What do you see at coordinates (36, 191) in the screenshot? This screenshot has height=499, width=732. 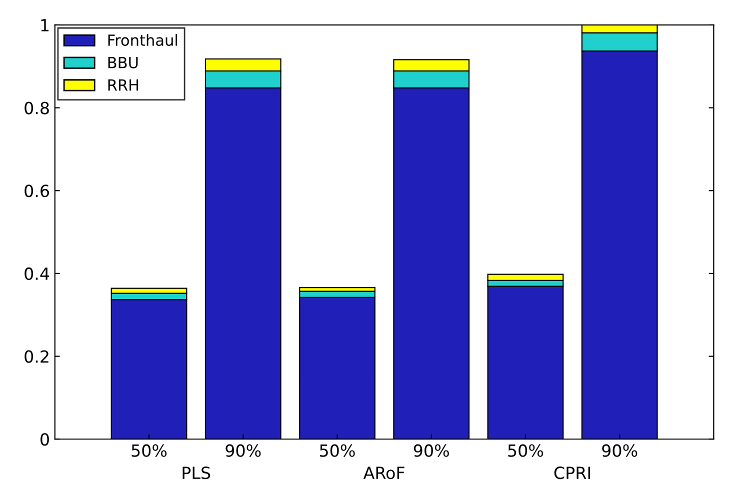 I see `y-tick-label: 0.6` at bounding box center [36, 191].